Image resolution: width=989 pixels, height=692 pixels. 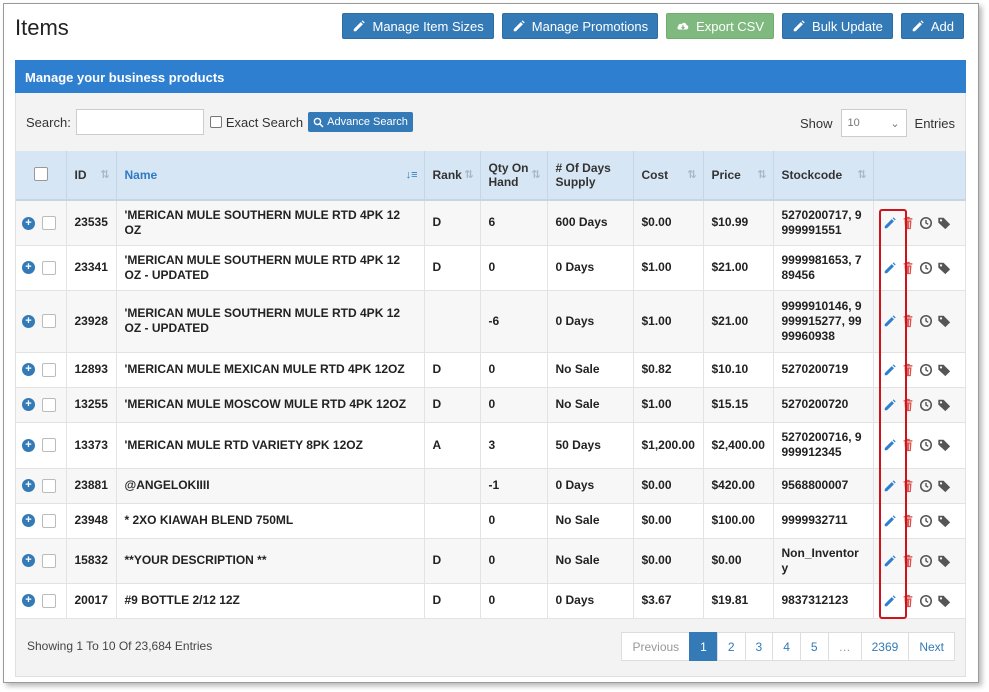 What do you see at coordinates (166, 274) in the screenshot?
I see `item-name-line2: OZ - UPDATED` at bounding box center [166, 274].